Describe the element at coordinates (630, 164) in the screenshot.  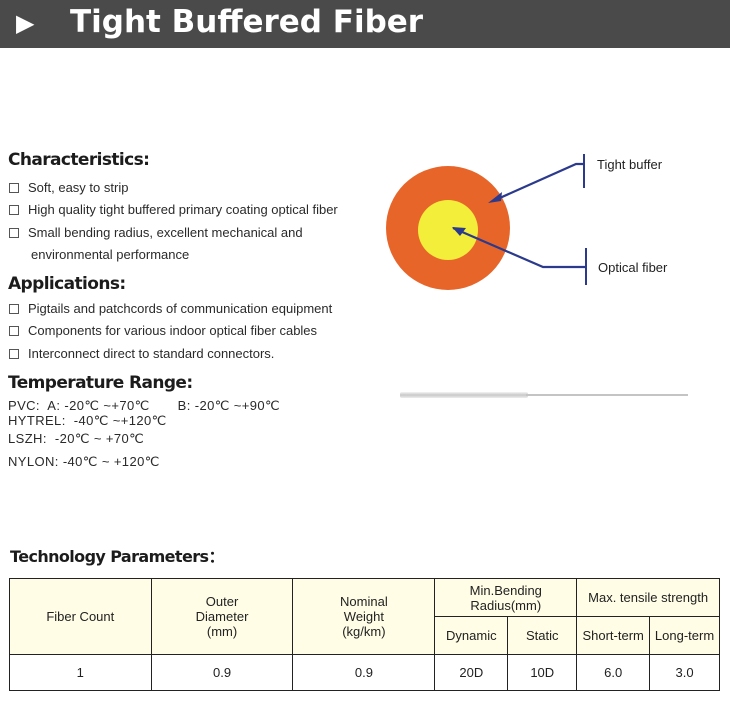
I see `tight-buffer-label: Tight buffer` at that location.